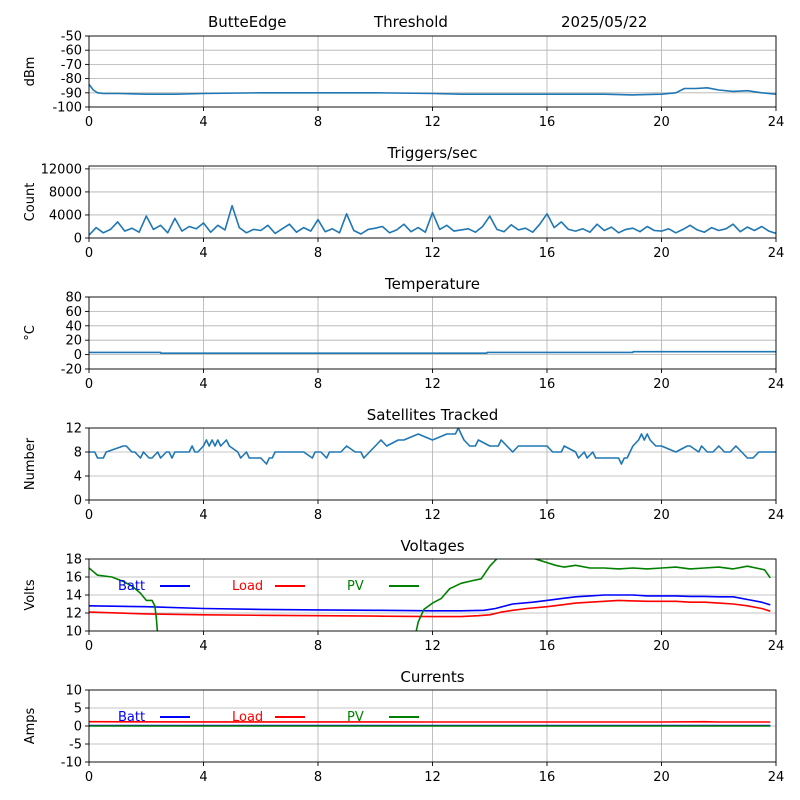 The height and width of the screenshot is (800, 800). What do you see at coordinates (73, 298) in the screenshot?
I see `temperature-y-tick-label: 80` at bounding box center [73, 298].